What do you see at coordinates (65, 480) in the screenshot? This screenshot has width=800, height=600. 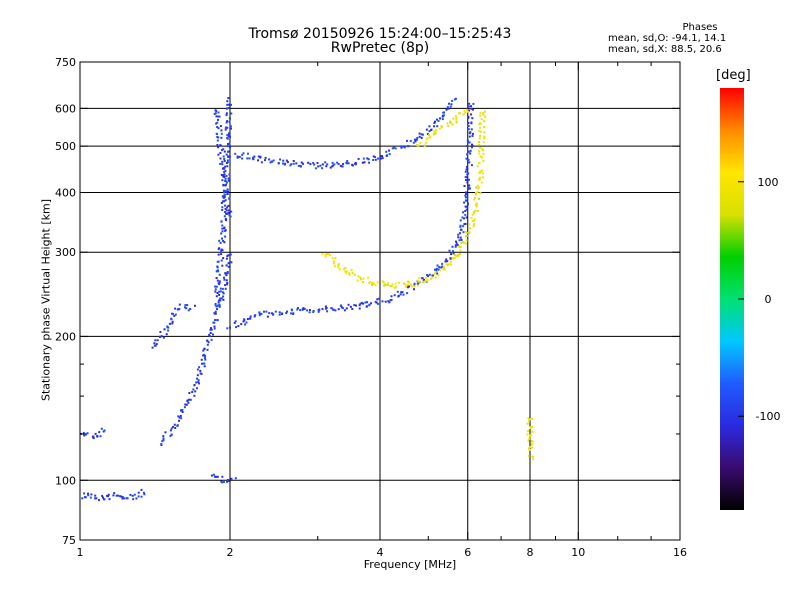 I see `y-tick-label: 100` at bounding box center [65, 480].